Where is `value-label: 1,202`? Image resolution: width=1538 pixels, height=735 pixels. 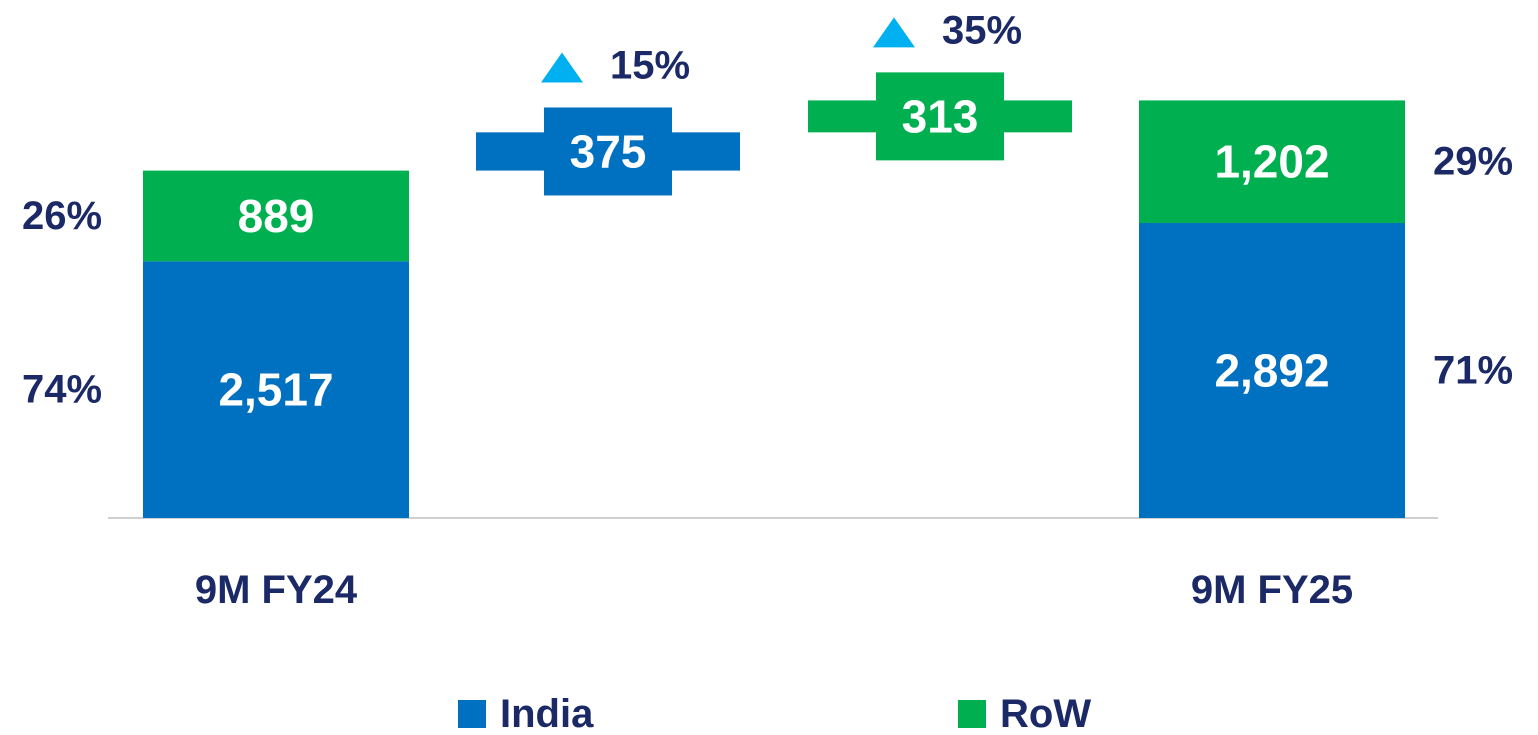
value-label: 1,202 is located at coordinates (1271, 162).